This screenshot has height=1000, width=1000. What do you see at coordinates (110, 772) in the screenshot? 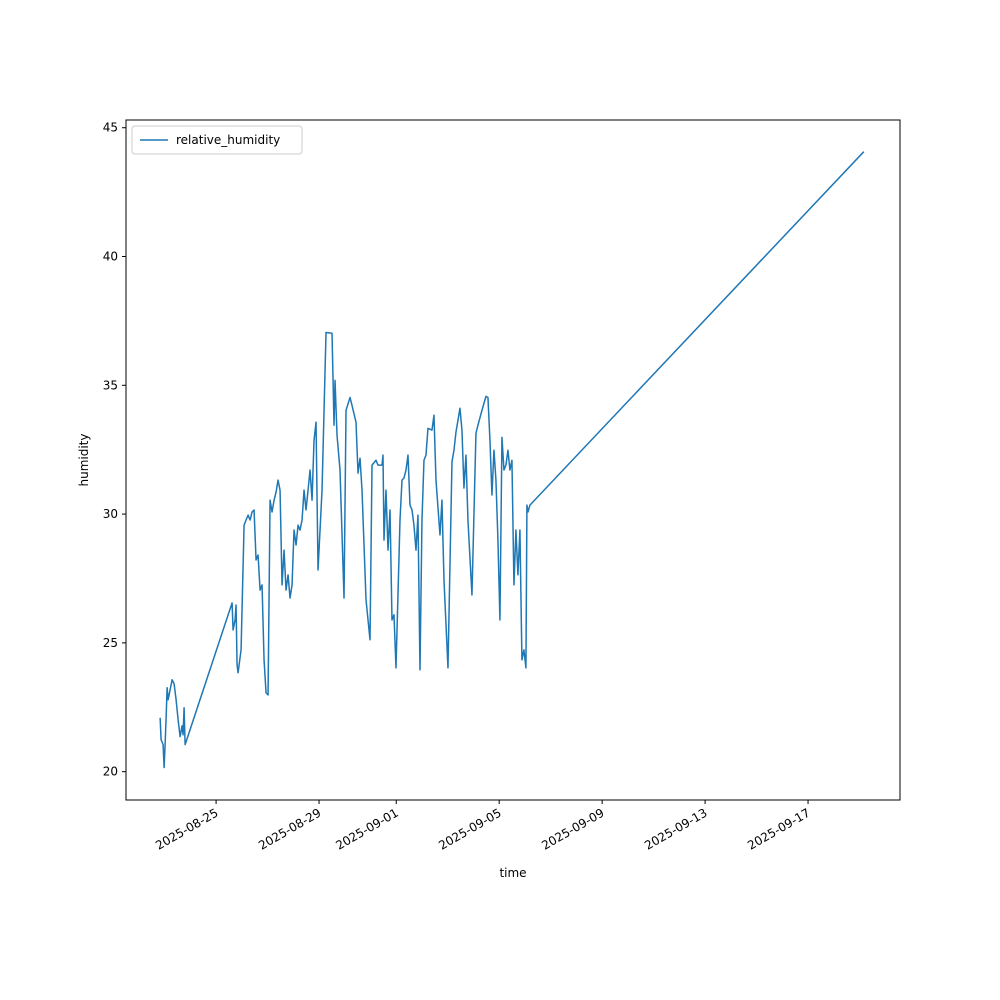
I see `y-tick-label: 20` at bounding box center [110, 772].